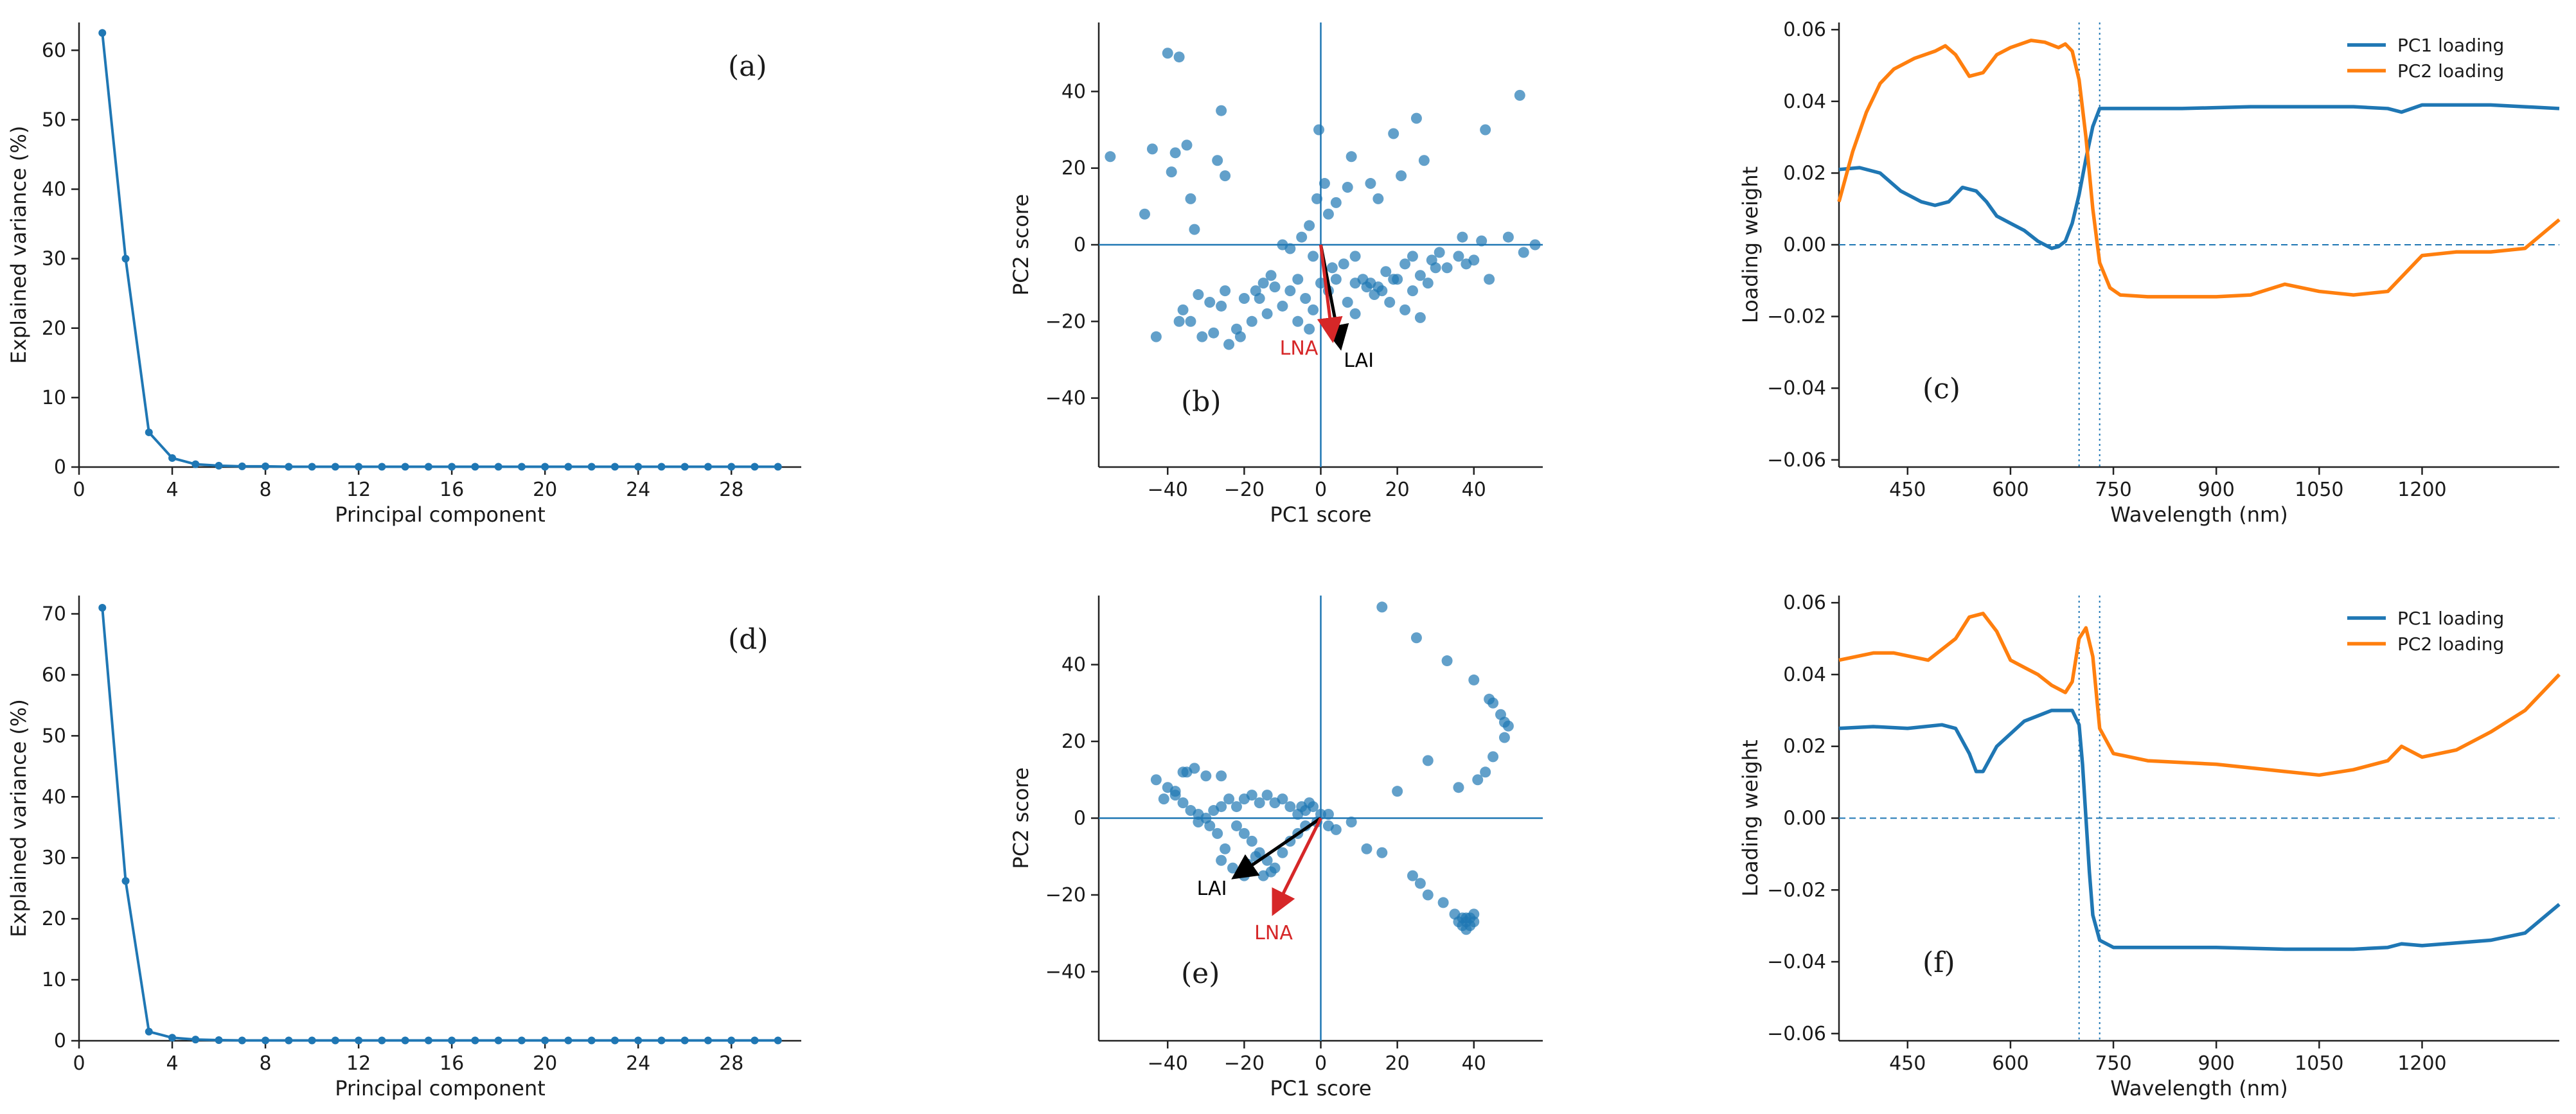 This screenshot has height=1114, width=2576. I want to click on x-tick-label: 0, so click(79, 1063).